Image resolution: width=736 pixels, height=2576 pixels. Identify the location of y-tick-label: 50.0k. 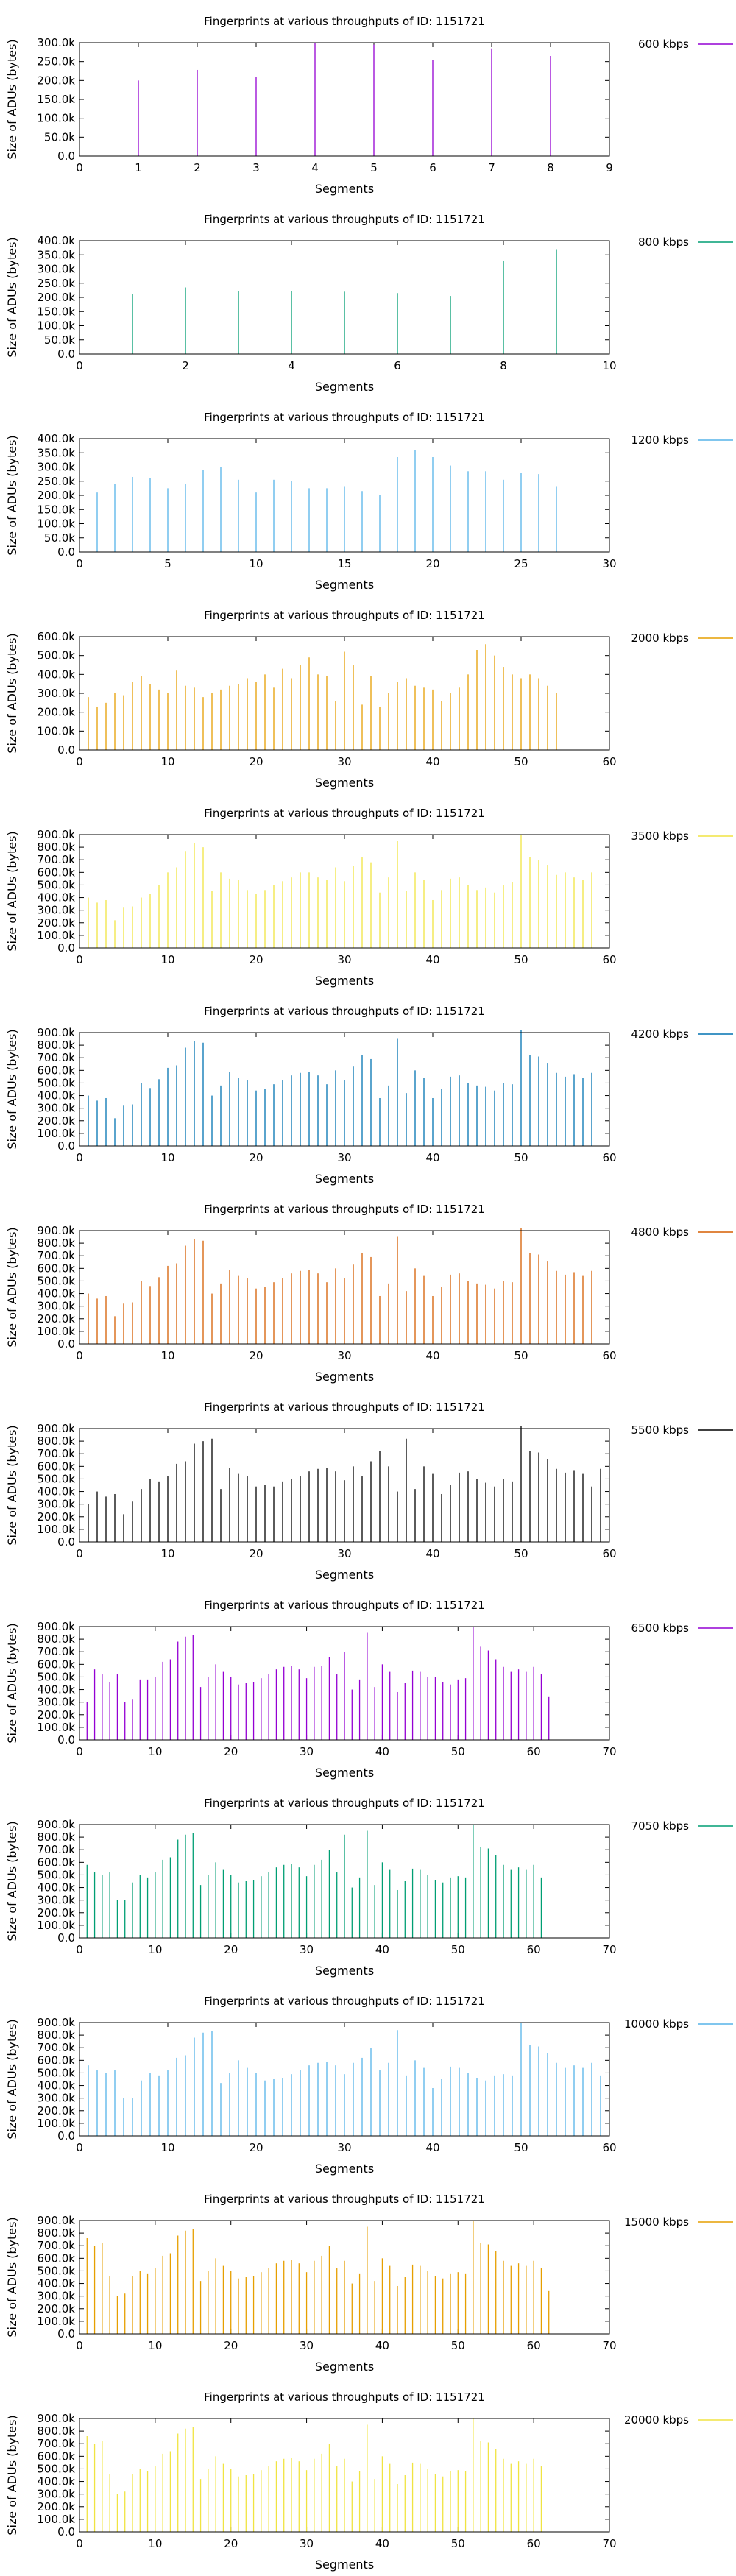
(59, 538).